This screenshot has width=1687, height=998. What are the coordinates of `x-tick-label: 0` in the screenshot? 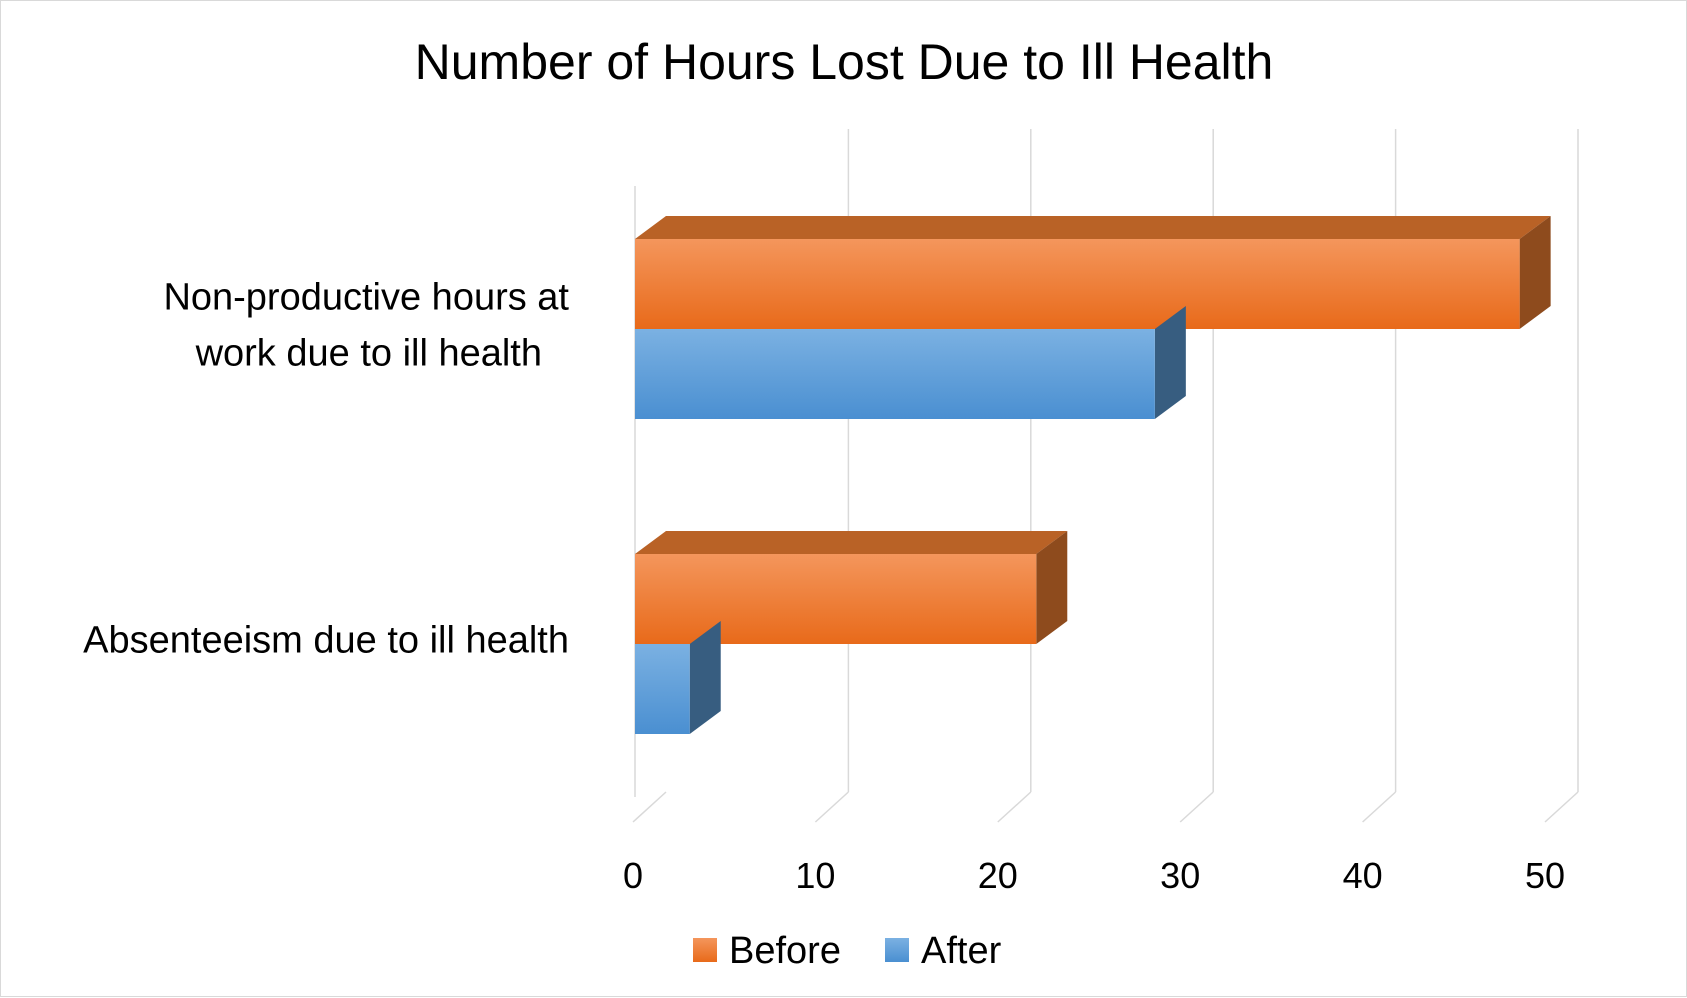 It's located at (633, 875).